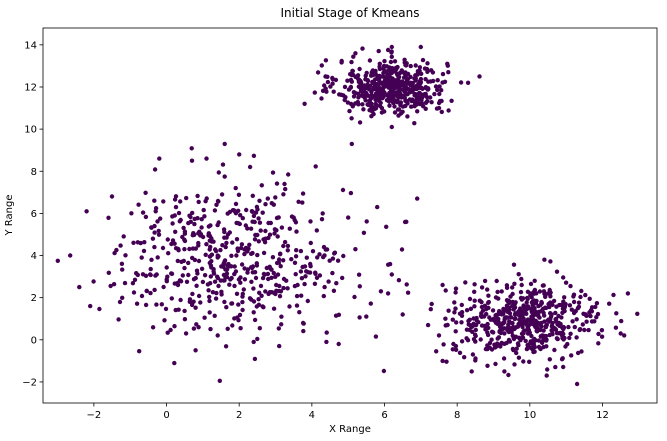 The height and width of the screenshot is (441, 667). Describe the element at coordinates (34, 340) in the screenshot. I see `y-tick-label: 0` at that location.